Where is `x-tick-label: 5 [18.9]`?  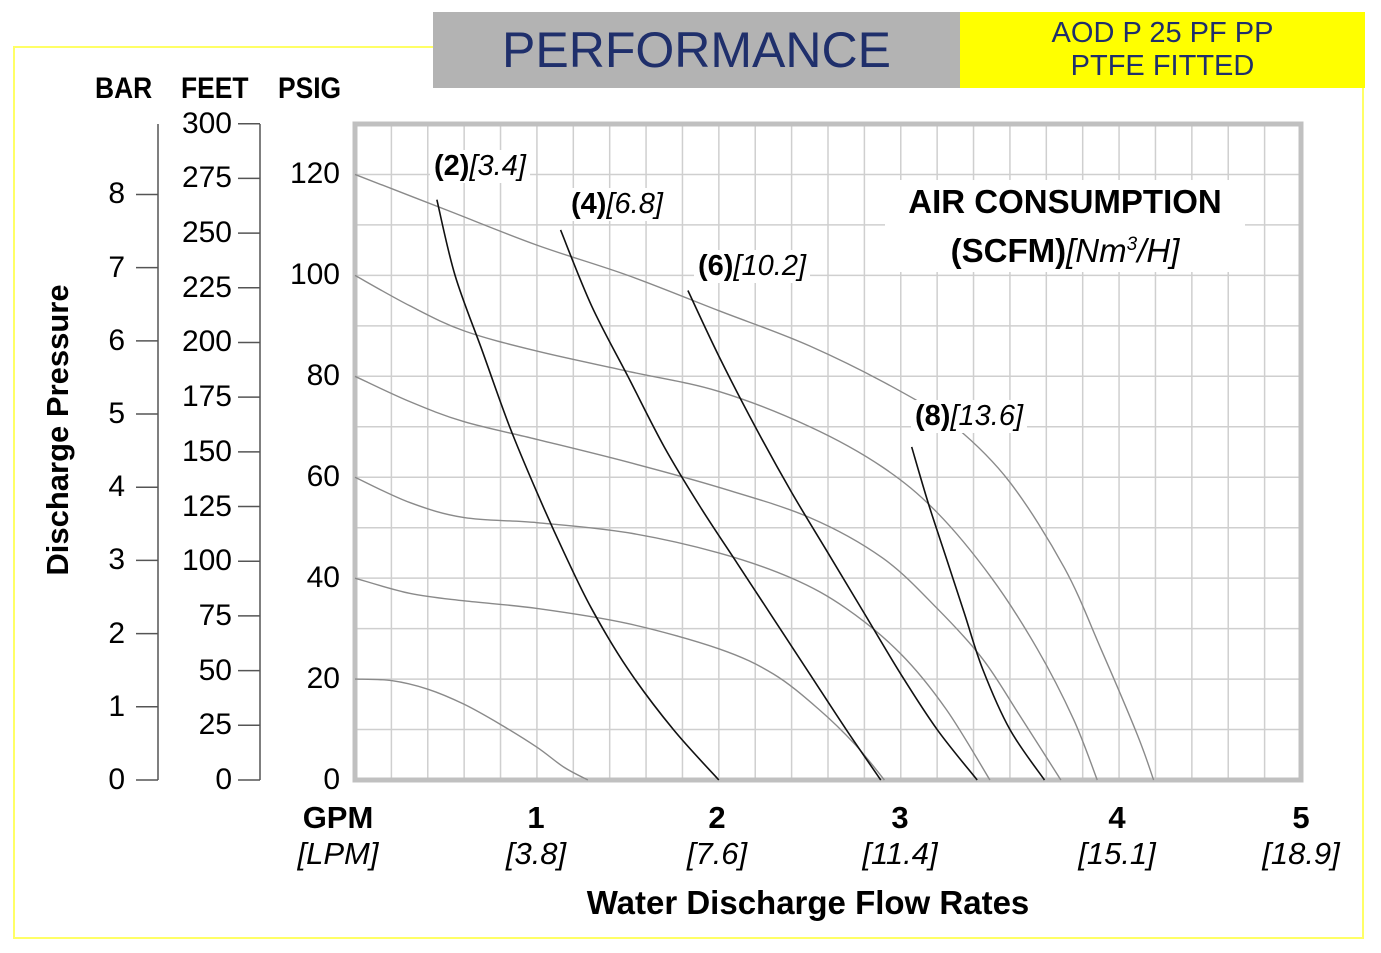
x-tick-label: 5 [18.9] is located at coordinates (1301, 836).